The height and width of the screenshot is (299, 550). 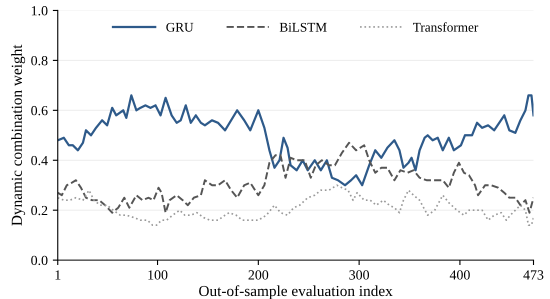 What do you see at coordinates (40, 11) in the screenshot?
I see `y-tick-label: 1.0` at bounding box center [40, 11].